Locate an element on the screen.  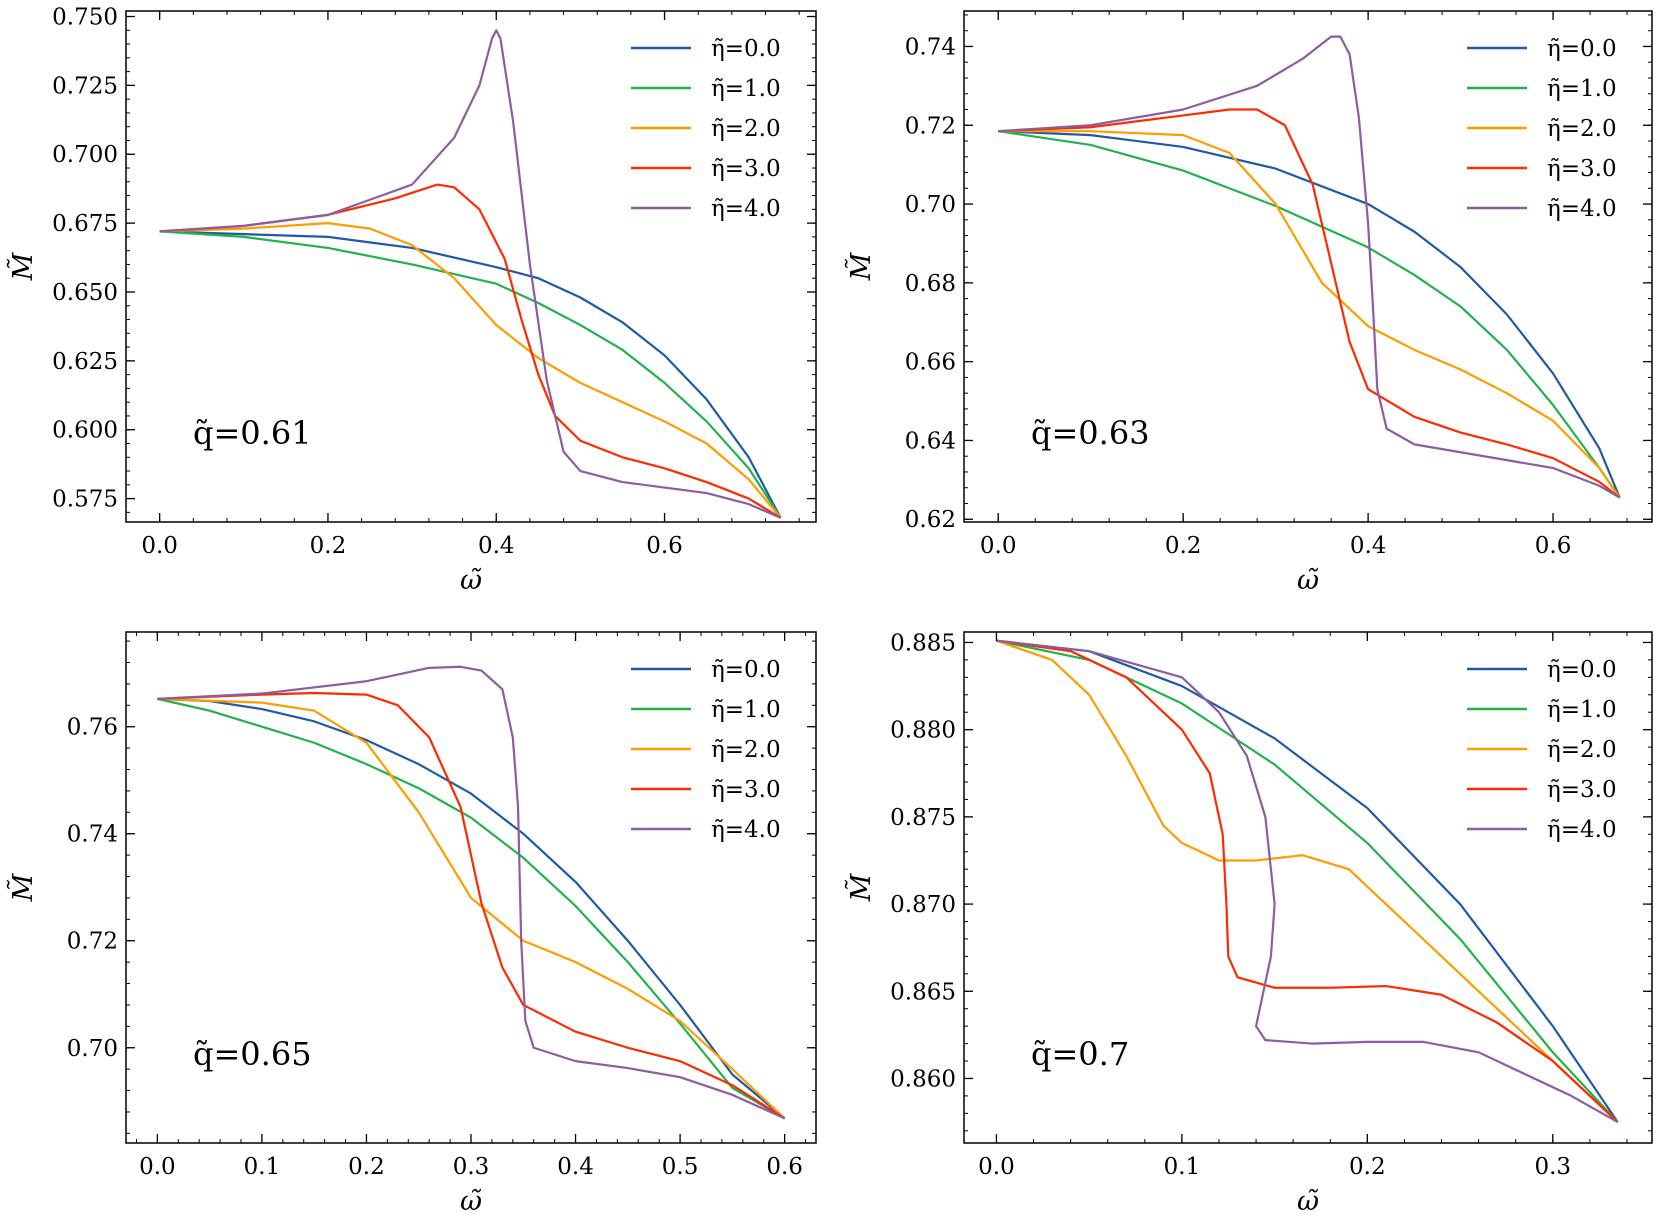
y-tick-label: 0.600 is located at coordinates (85, 431).